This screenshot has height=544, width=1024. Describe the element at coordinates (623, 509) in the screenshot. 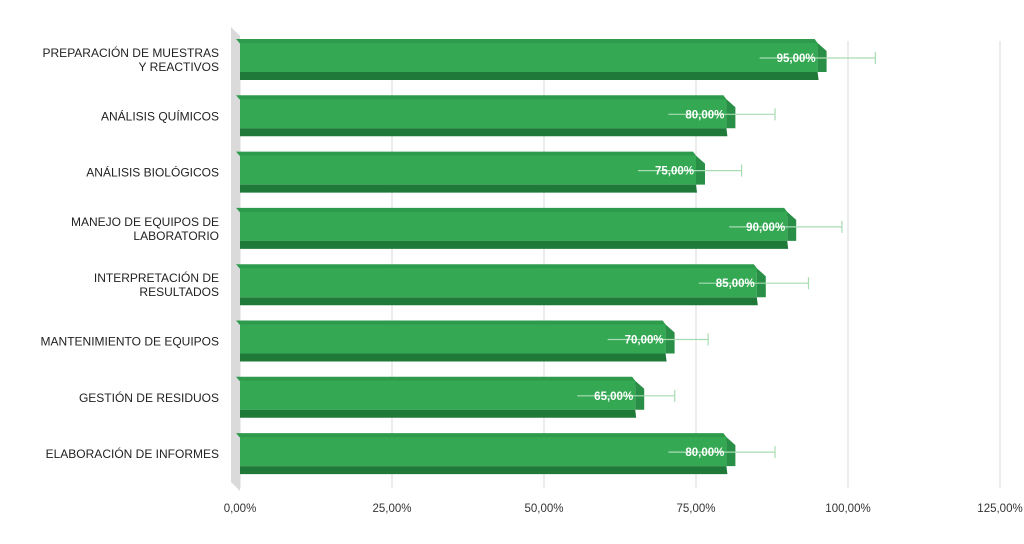

I see `x-axis-tick-labels: 0,00% 25,00% 50,00% 75,00% 100,00% 125,00%` at that location.